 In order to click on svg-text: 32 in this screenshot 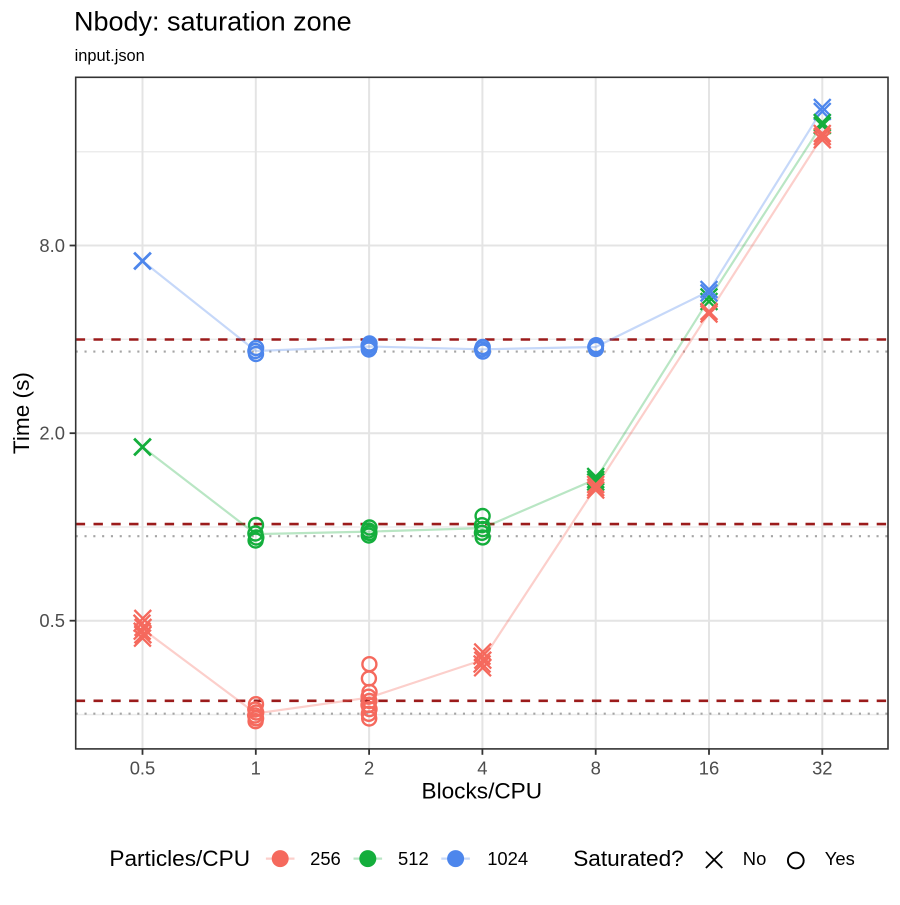, I will do `click(822, 767)`.